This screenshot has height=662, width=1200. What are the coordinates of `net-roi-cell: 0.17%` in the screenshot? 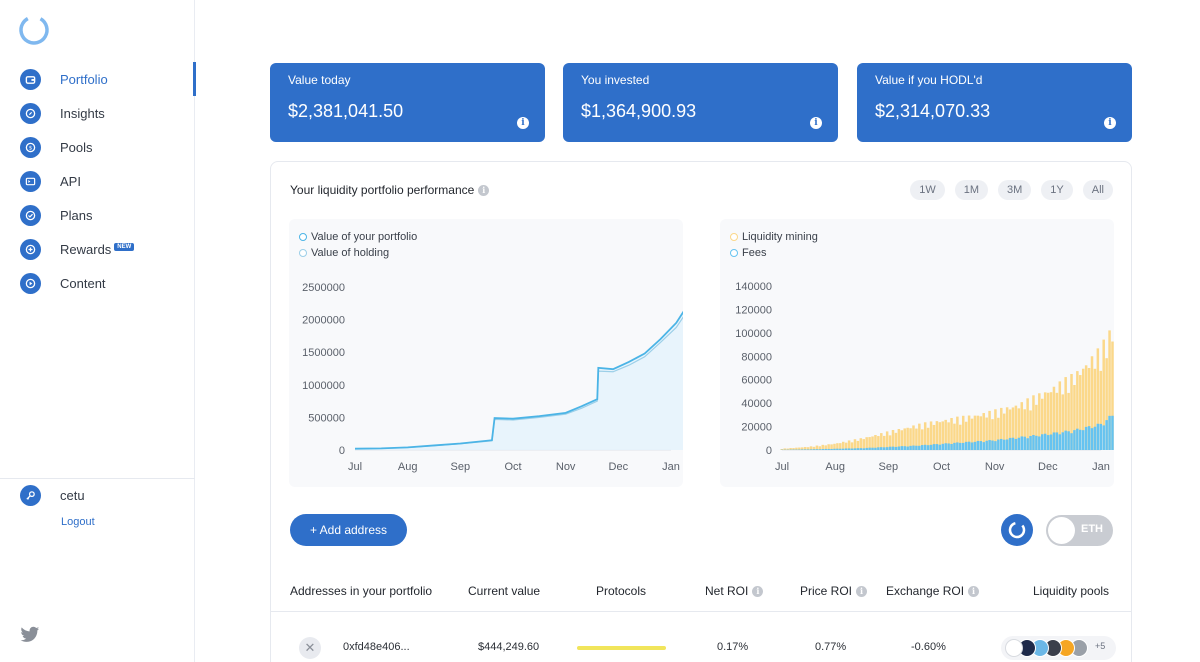 It's located at (733, 647).